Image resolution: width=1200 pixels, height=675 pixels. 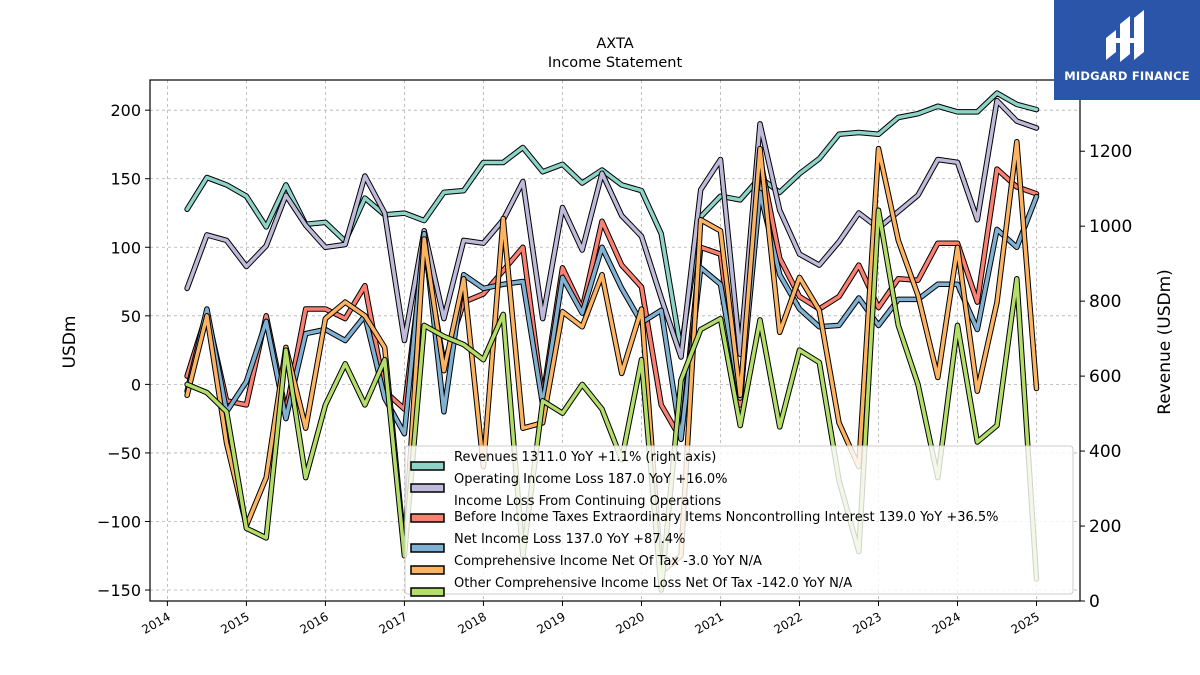 What do you see at coordinates (585, 457) in the screenshot?
I see `legend-entry: Revenues 1311.0 YoY +1.1% (right axis)` at bounding box center [585, 457].